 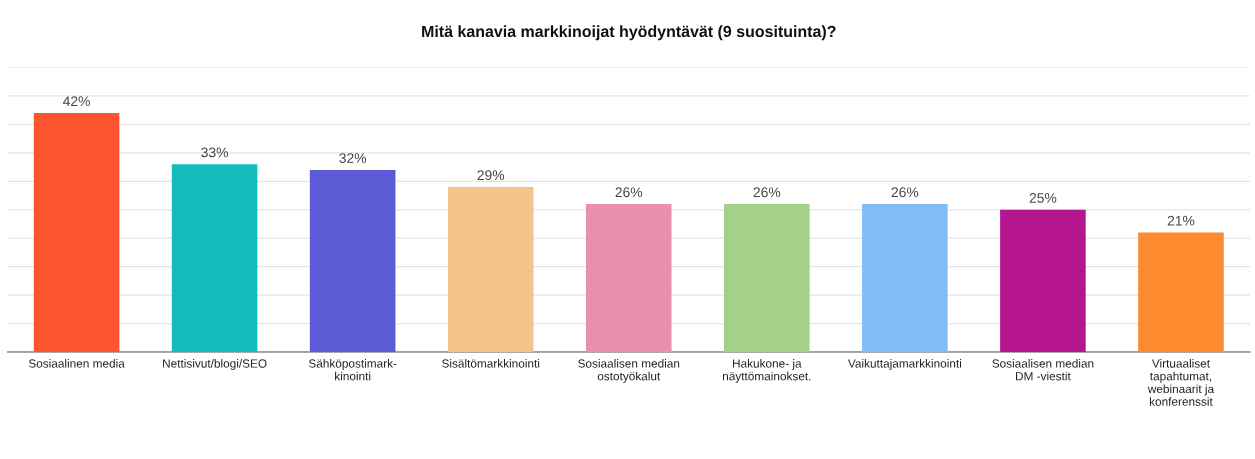 I want to click on x-tick-label: Sähköpostimark- kinointi, so click(x=352, y=370).